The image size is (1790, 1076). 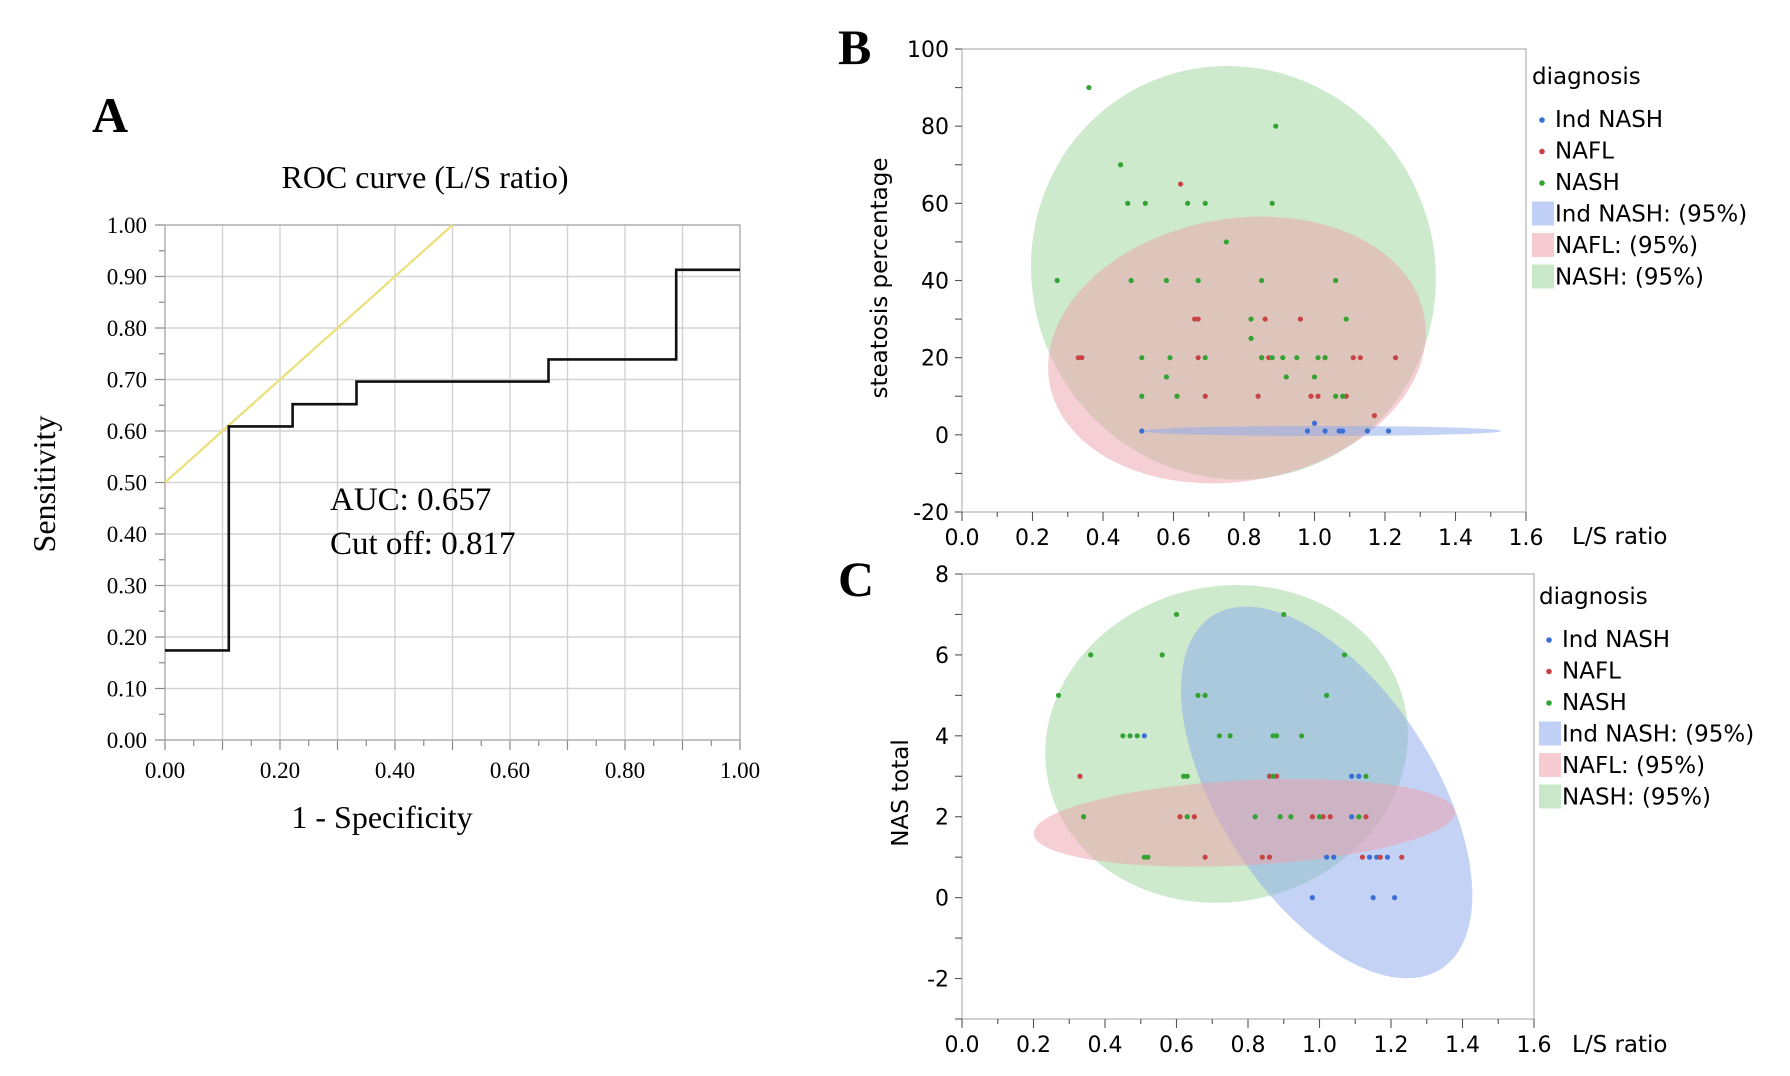 I want to click on c-legend-marker-nash, so click(x=1549, y=703).